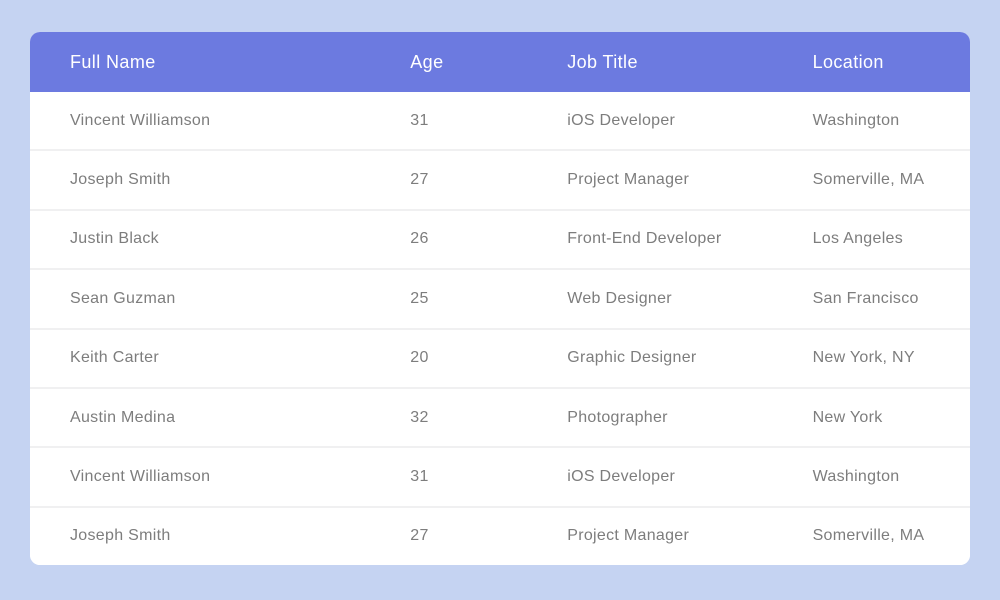  I want to click on cell-full-name: Keith Carter, so click(114, 358).